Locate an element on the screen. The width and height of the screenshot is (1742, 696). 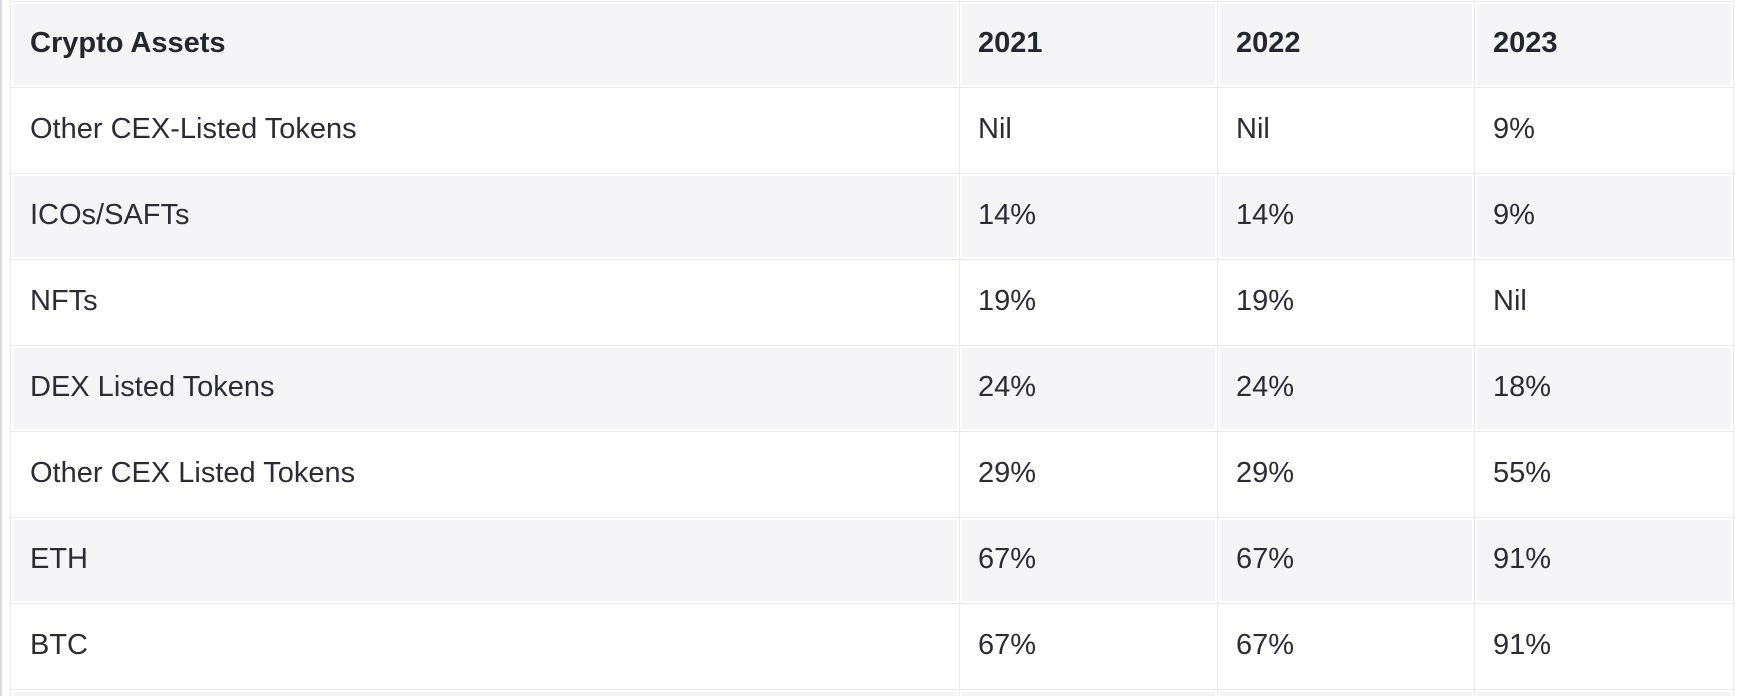
row-label-cell: ICOs/SAFTs is located at coordinates (485, 216).